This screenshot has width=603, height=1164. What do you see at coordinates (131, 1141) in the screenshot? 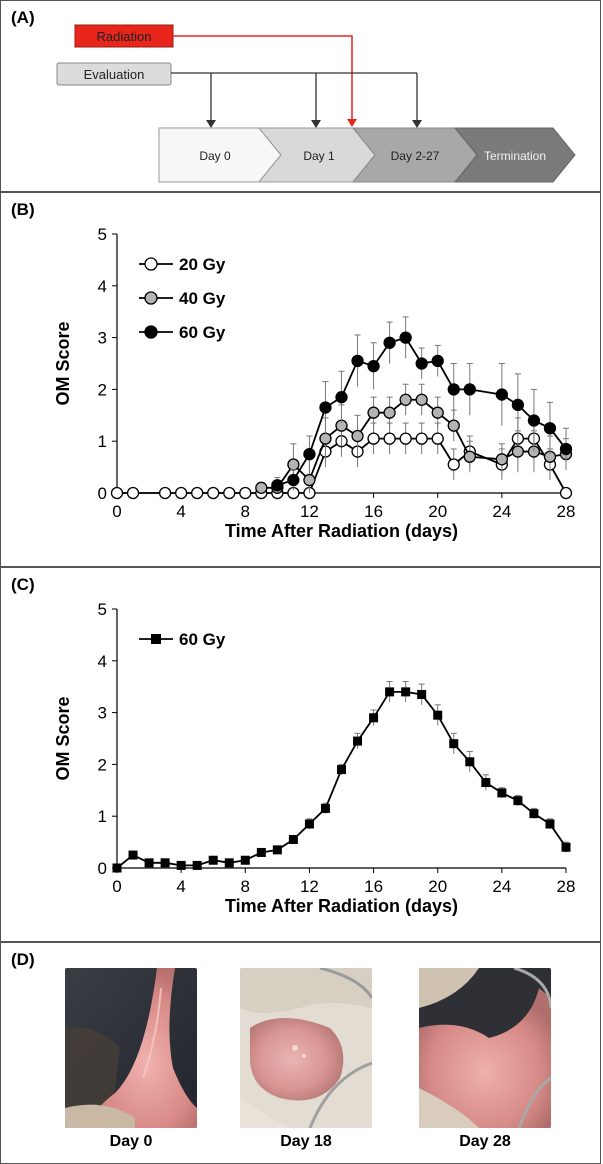
I see `photo-caption-day0: Day 0` at bounding box center [131, 1141].